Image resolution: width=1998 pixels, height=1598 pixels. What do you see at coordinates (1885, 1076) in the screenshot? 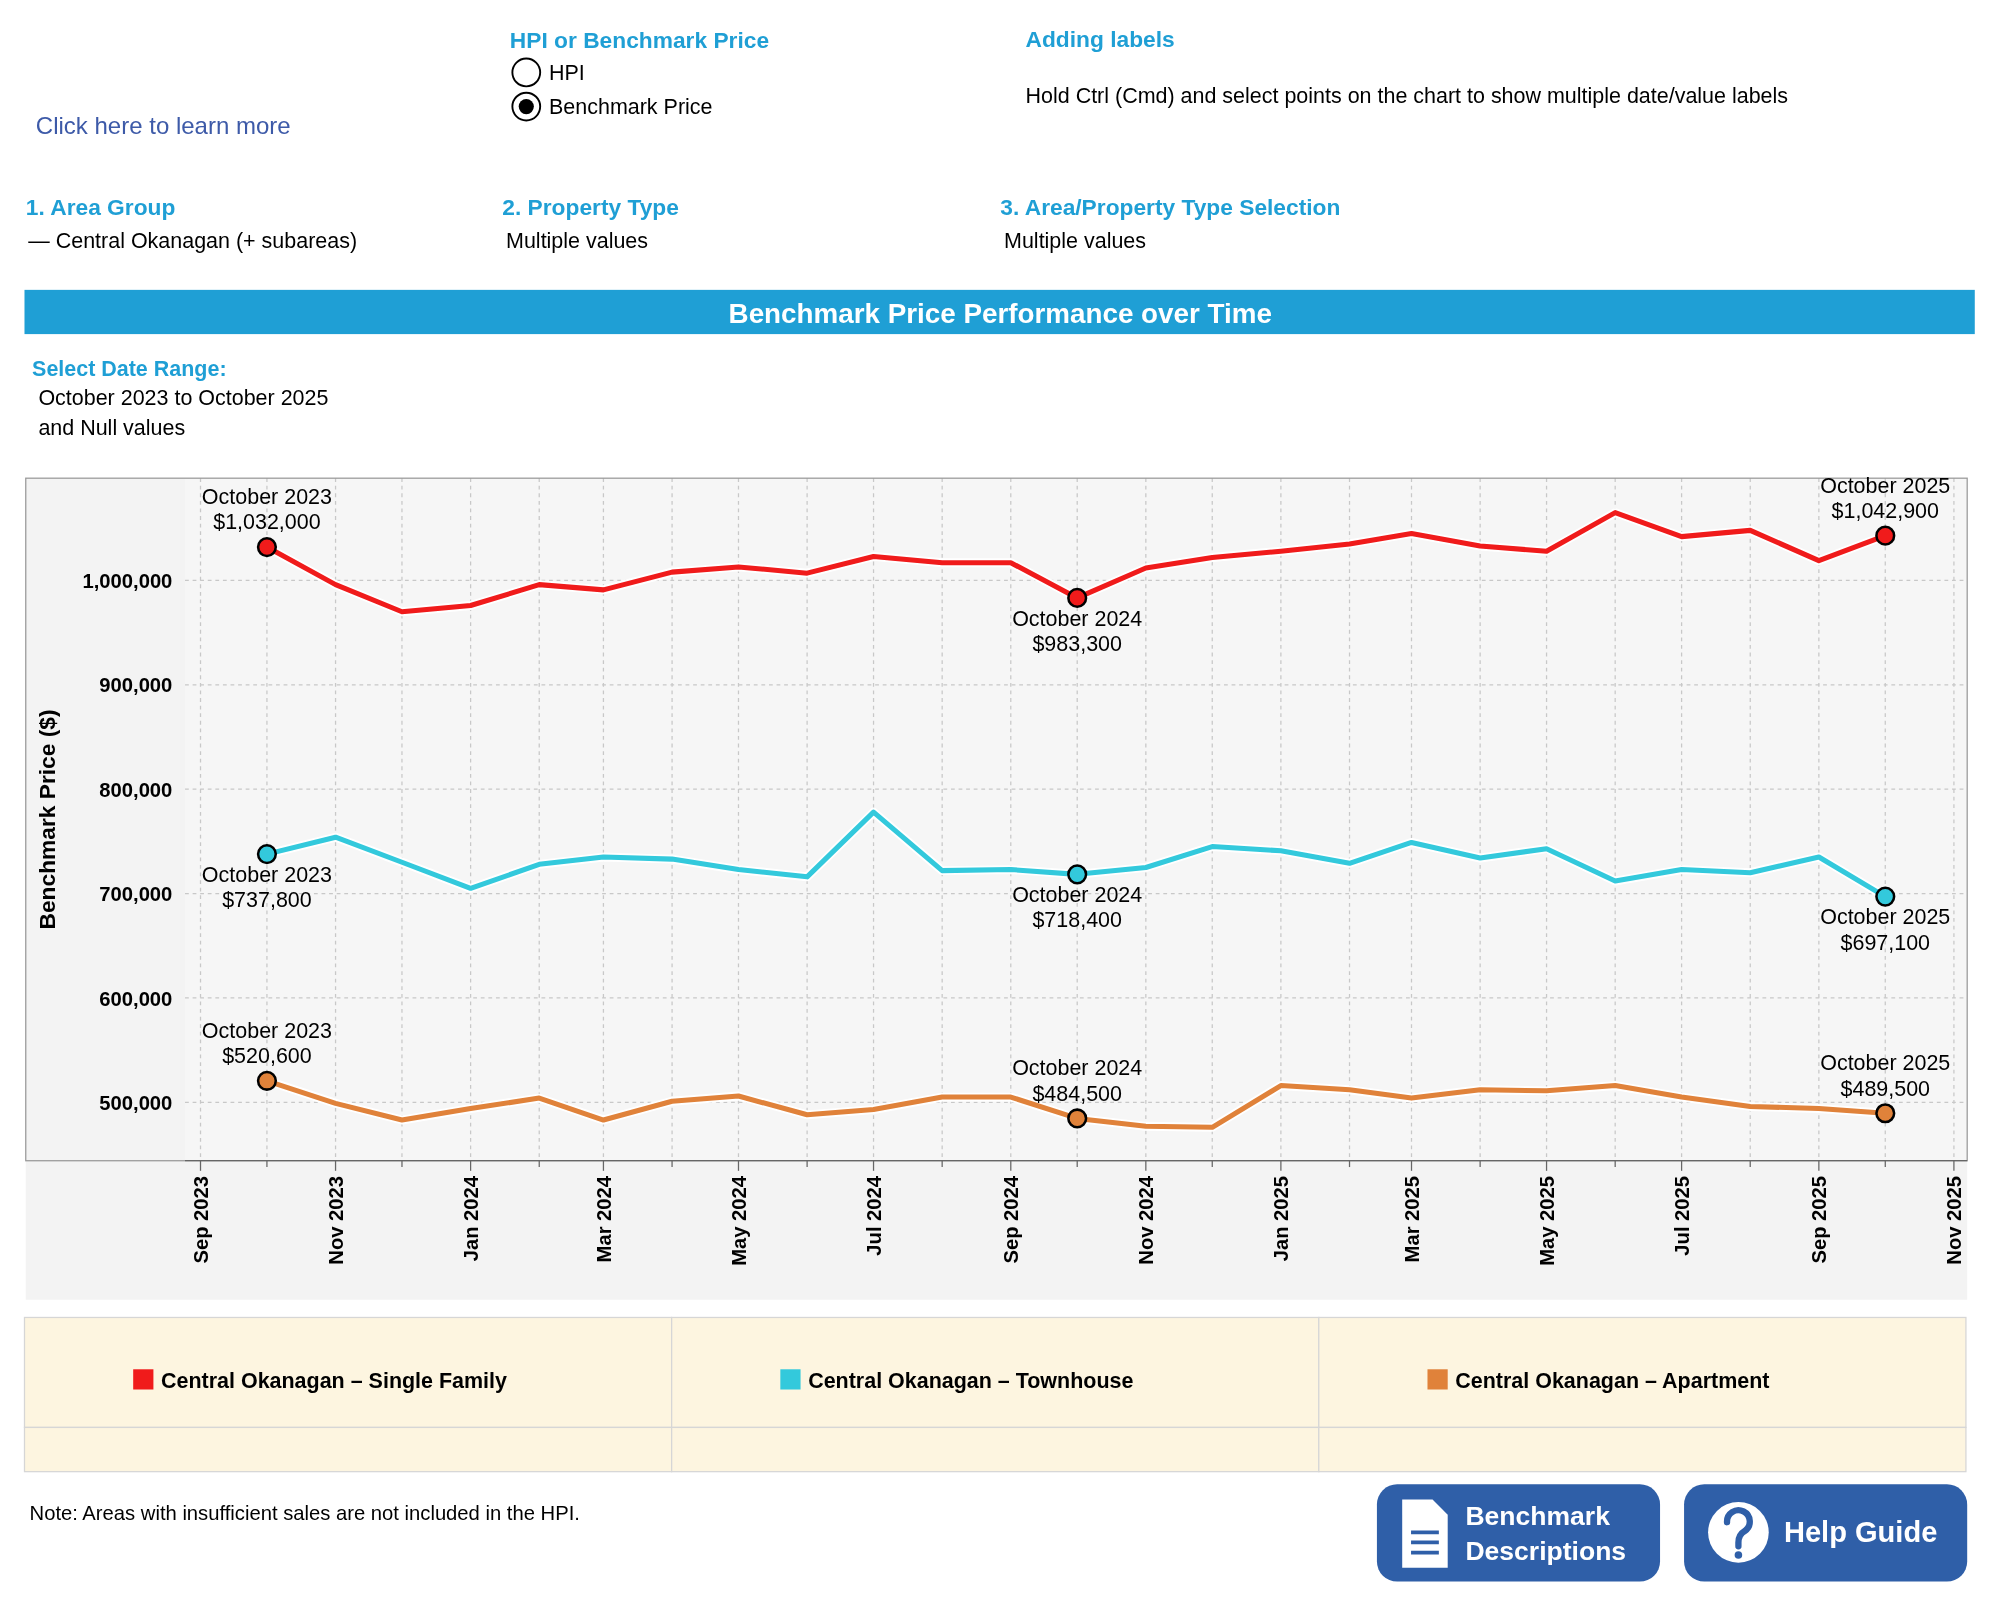
I see `data-label: October 2025 $489,500` at bounding box center [1885, 1076].